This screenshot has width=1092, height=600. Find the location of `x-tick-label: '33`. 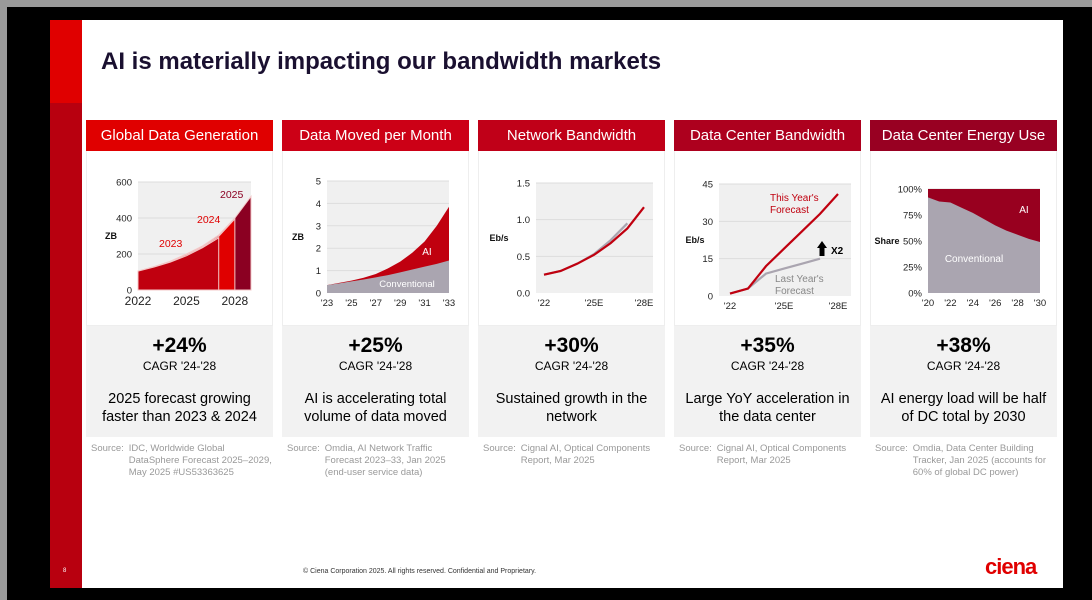

x-tick-label: '33 is located at coordinates (449, 303).